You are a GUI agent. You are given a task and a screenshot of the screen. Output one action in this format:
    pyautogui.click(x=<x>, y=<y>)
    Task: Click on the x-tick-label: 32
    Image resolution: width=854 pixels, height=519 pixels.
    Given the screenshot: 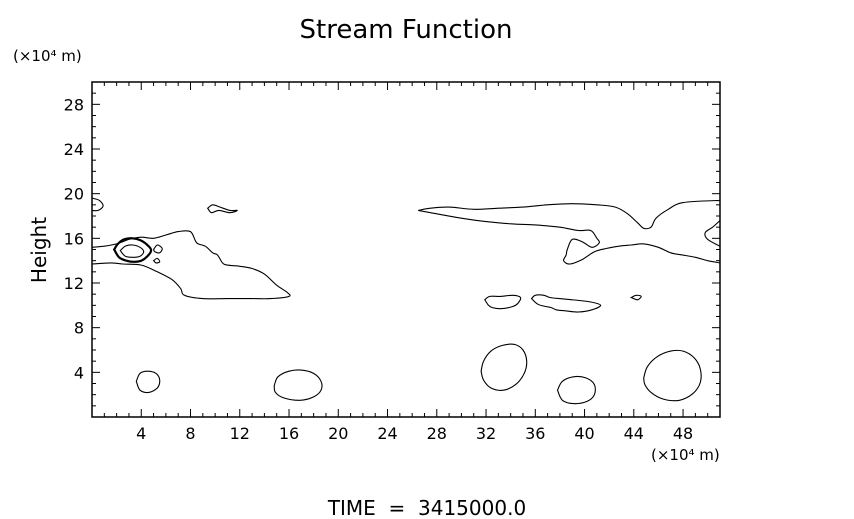 What is the action you would take?
    pyautogui.click(x=486, y=433)
    